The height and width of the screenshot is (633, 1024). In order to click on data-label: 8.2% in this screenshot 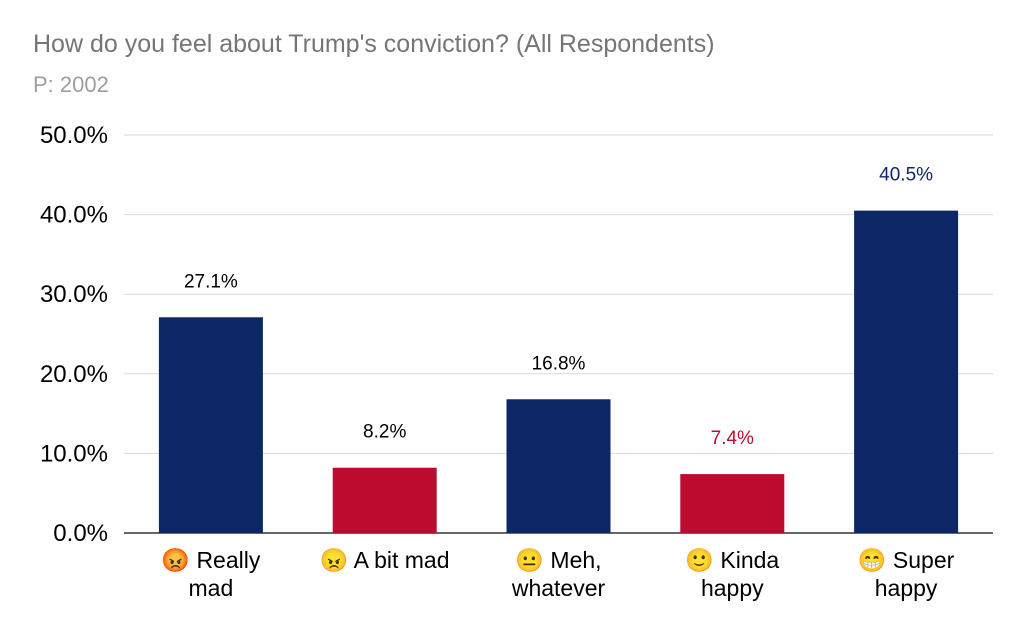, I will do `click(384, 432)`.